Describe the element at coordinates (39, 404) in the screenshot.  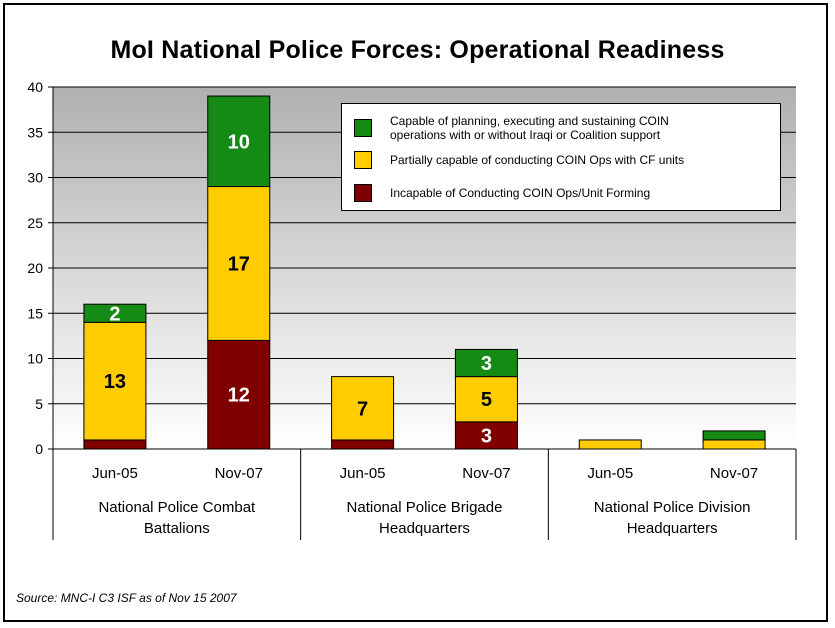
I see `y-tick-label: 5` at that location.